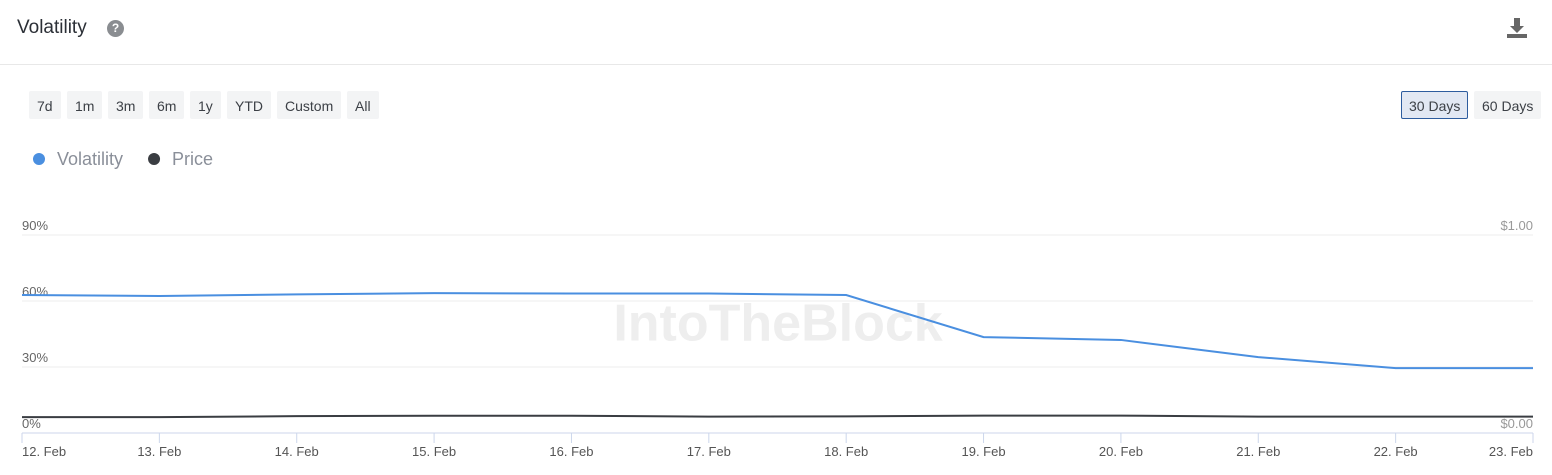 The image size is (1552, 475). Describe the element at coordinates (983, 451) in the screenshot. I see `x-tick-label: 19. Feb` at that location.